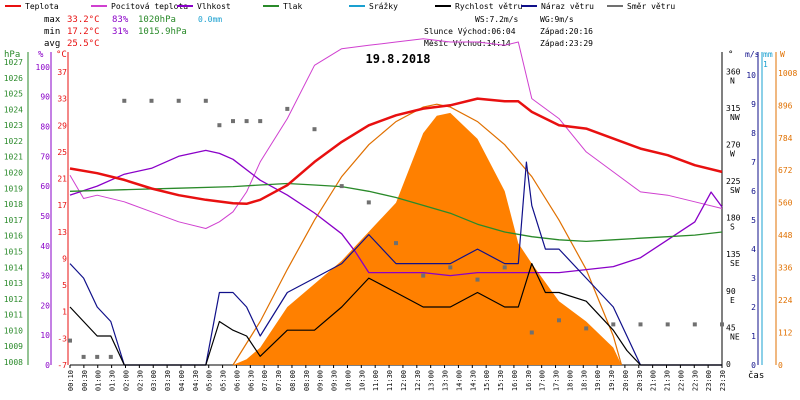  I want to click on pct-tick-label: 100, so click(43, 67).